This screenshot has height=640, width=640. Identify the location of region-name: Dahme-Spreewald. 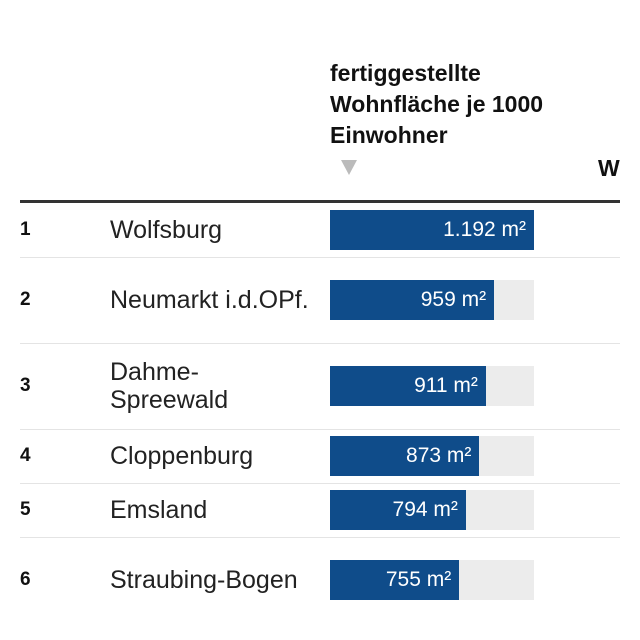
(169, 386).